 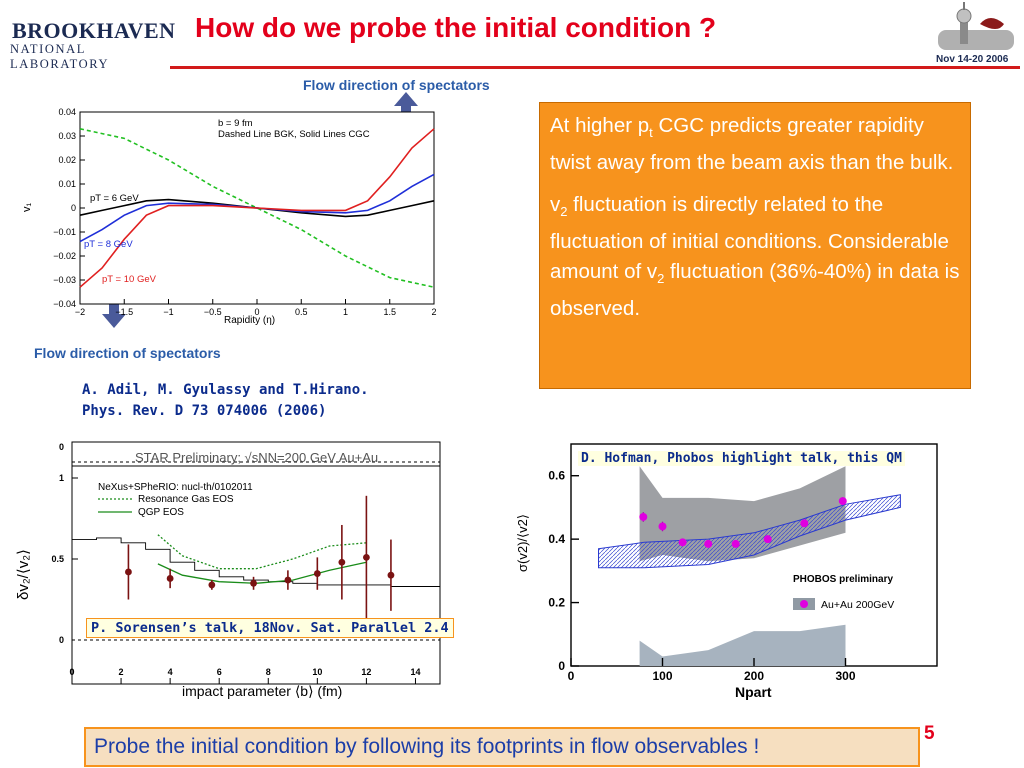 I want to click on annotation-line-1: b = 9 fm, so click(x=235, y=123).